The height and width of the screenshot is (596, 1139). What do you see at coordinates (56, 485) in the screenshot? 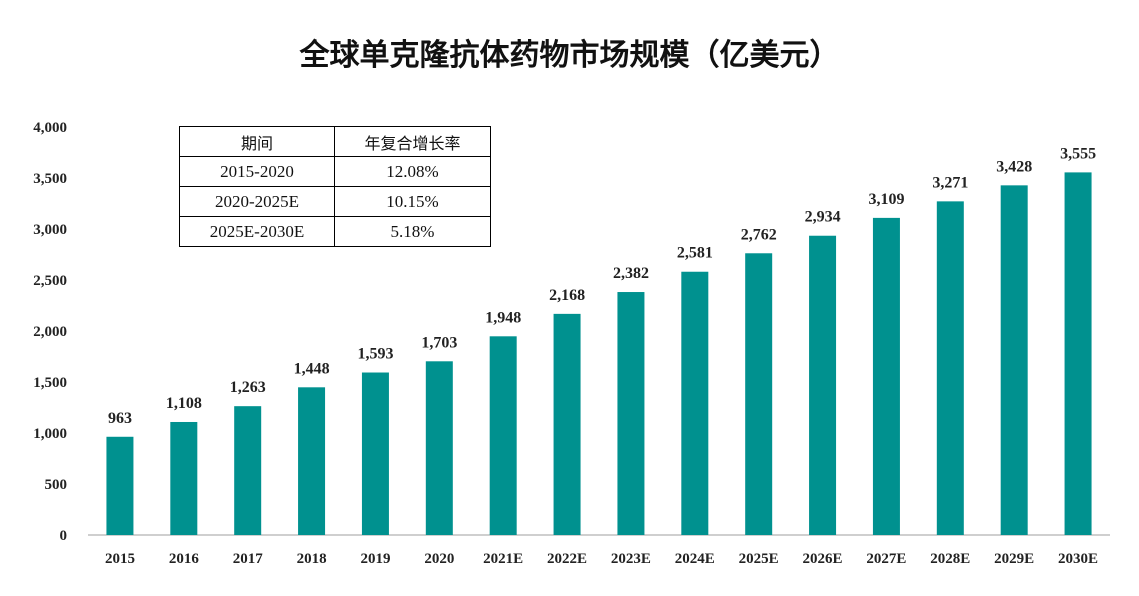
I see `y-tick-label: 500` at bounding box center [56, 485].